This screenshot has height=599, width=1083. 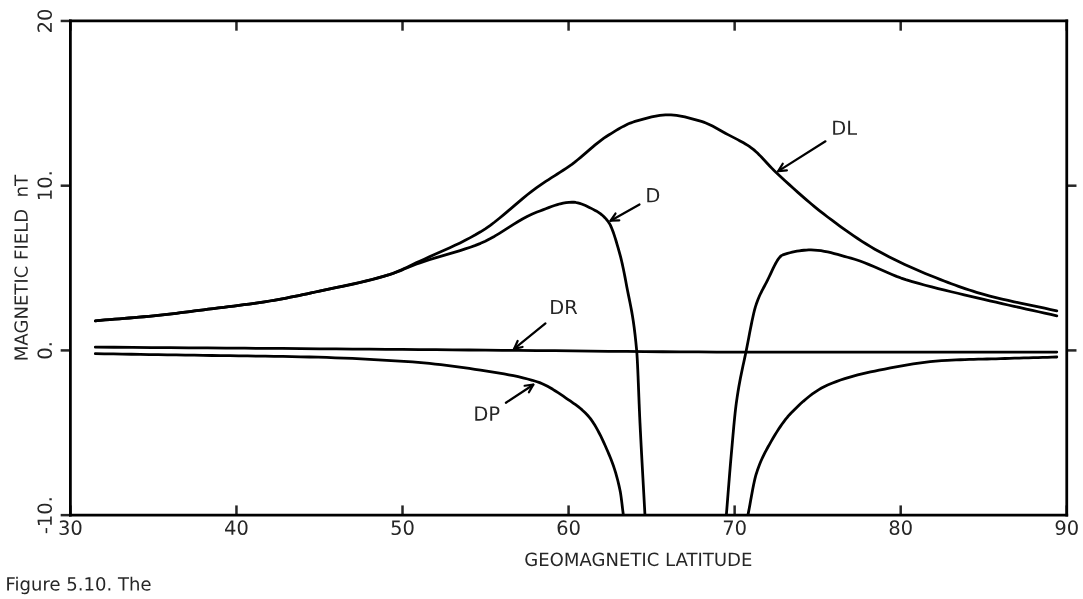 What do you see at coordinates (638, 559) in the screenshot?
I see `x-axis-title: GEOMAGNETIC LATITUDE` at bounding box center [638, 559].